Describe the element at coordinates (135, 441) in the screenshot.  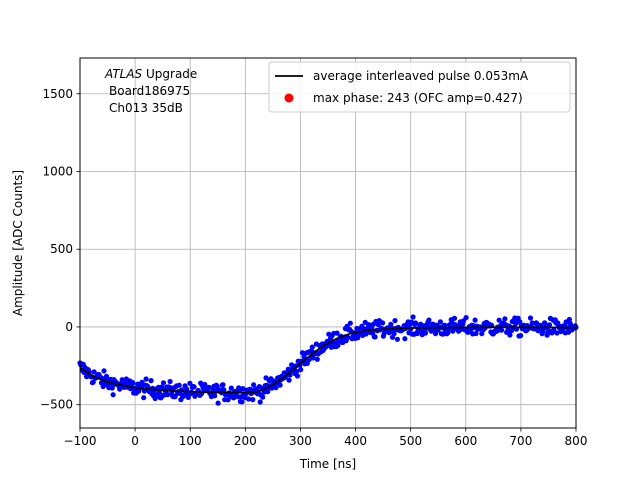
I see `x-tick-label: 0` at that location.